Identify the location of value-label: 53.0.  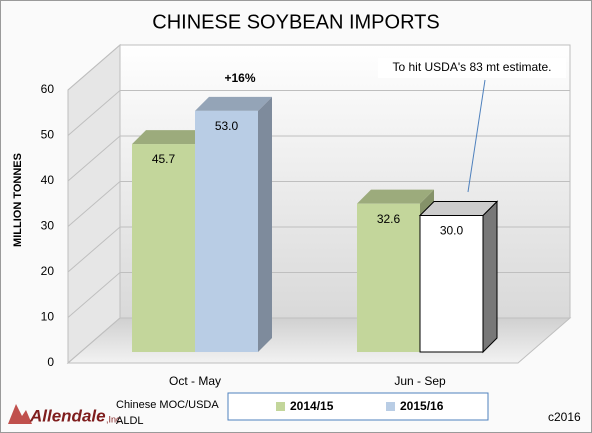
(227, 126).